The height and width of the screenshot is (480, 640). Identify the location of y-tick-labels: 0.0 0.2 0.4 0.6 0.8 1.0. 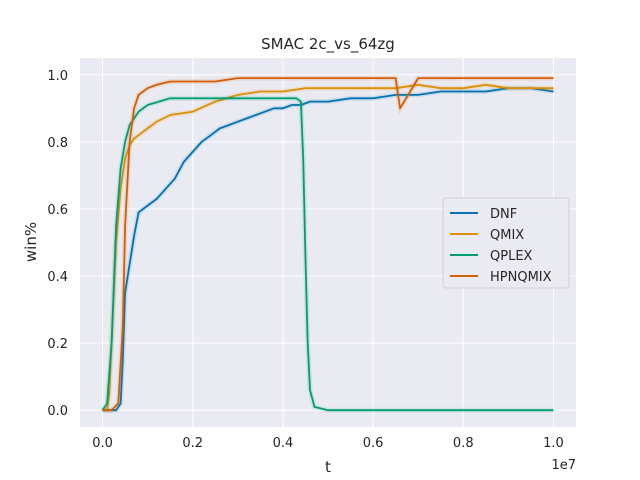
(57, 244).